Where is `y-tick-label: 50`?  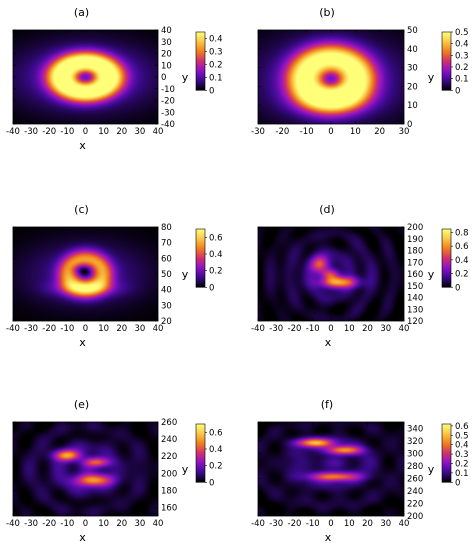
y-tick-label: 50 is located at coordinates (412, 31).